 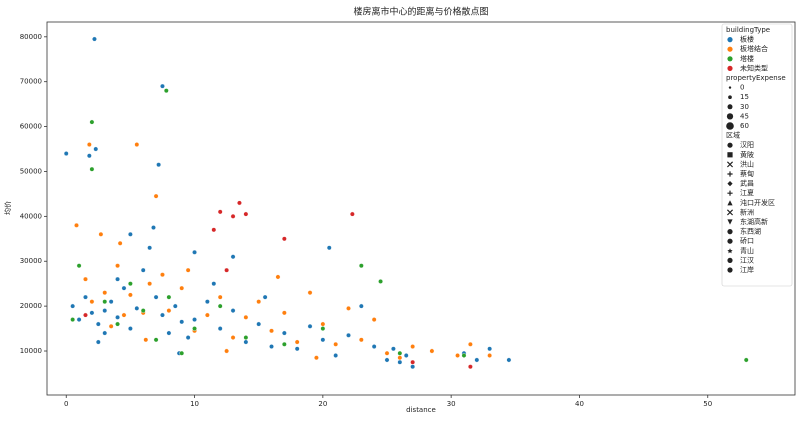 What do you see at coordinates (31, 261) in the screenshot?
I see `y-tick-label: 30000` at bounding box center [31, 261].